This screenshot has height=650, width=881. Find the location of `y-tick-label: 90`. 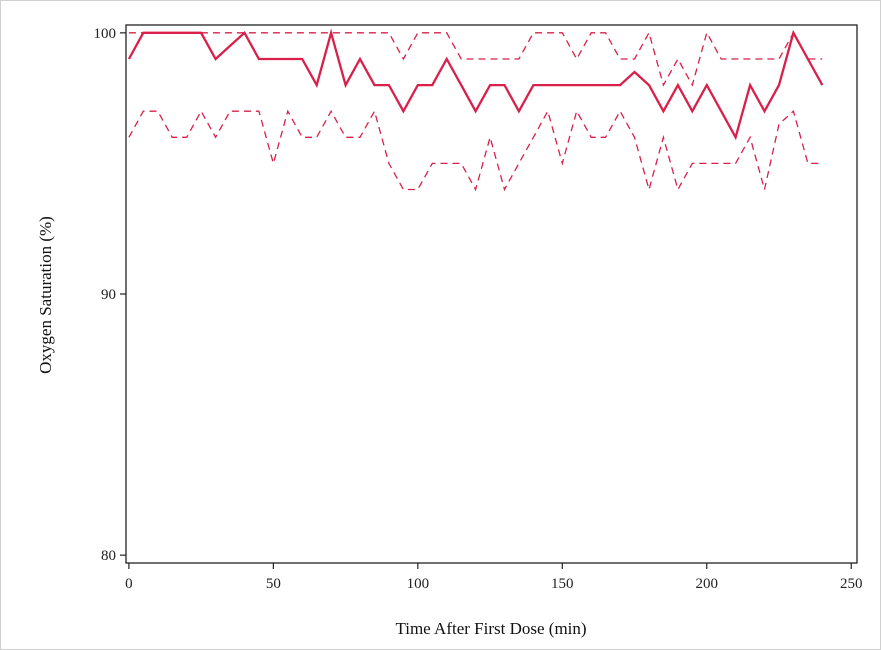

y-tick-label: 90 is located at coordinates (108, 295).